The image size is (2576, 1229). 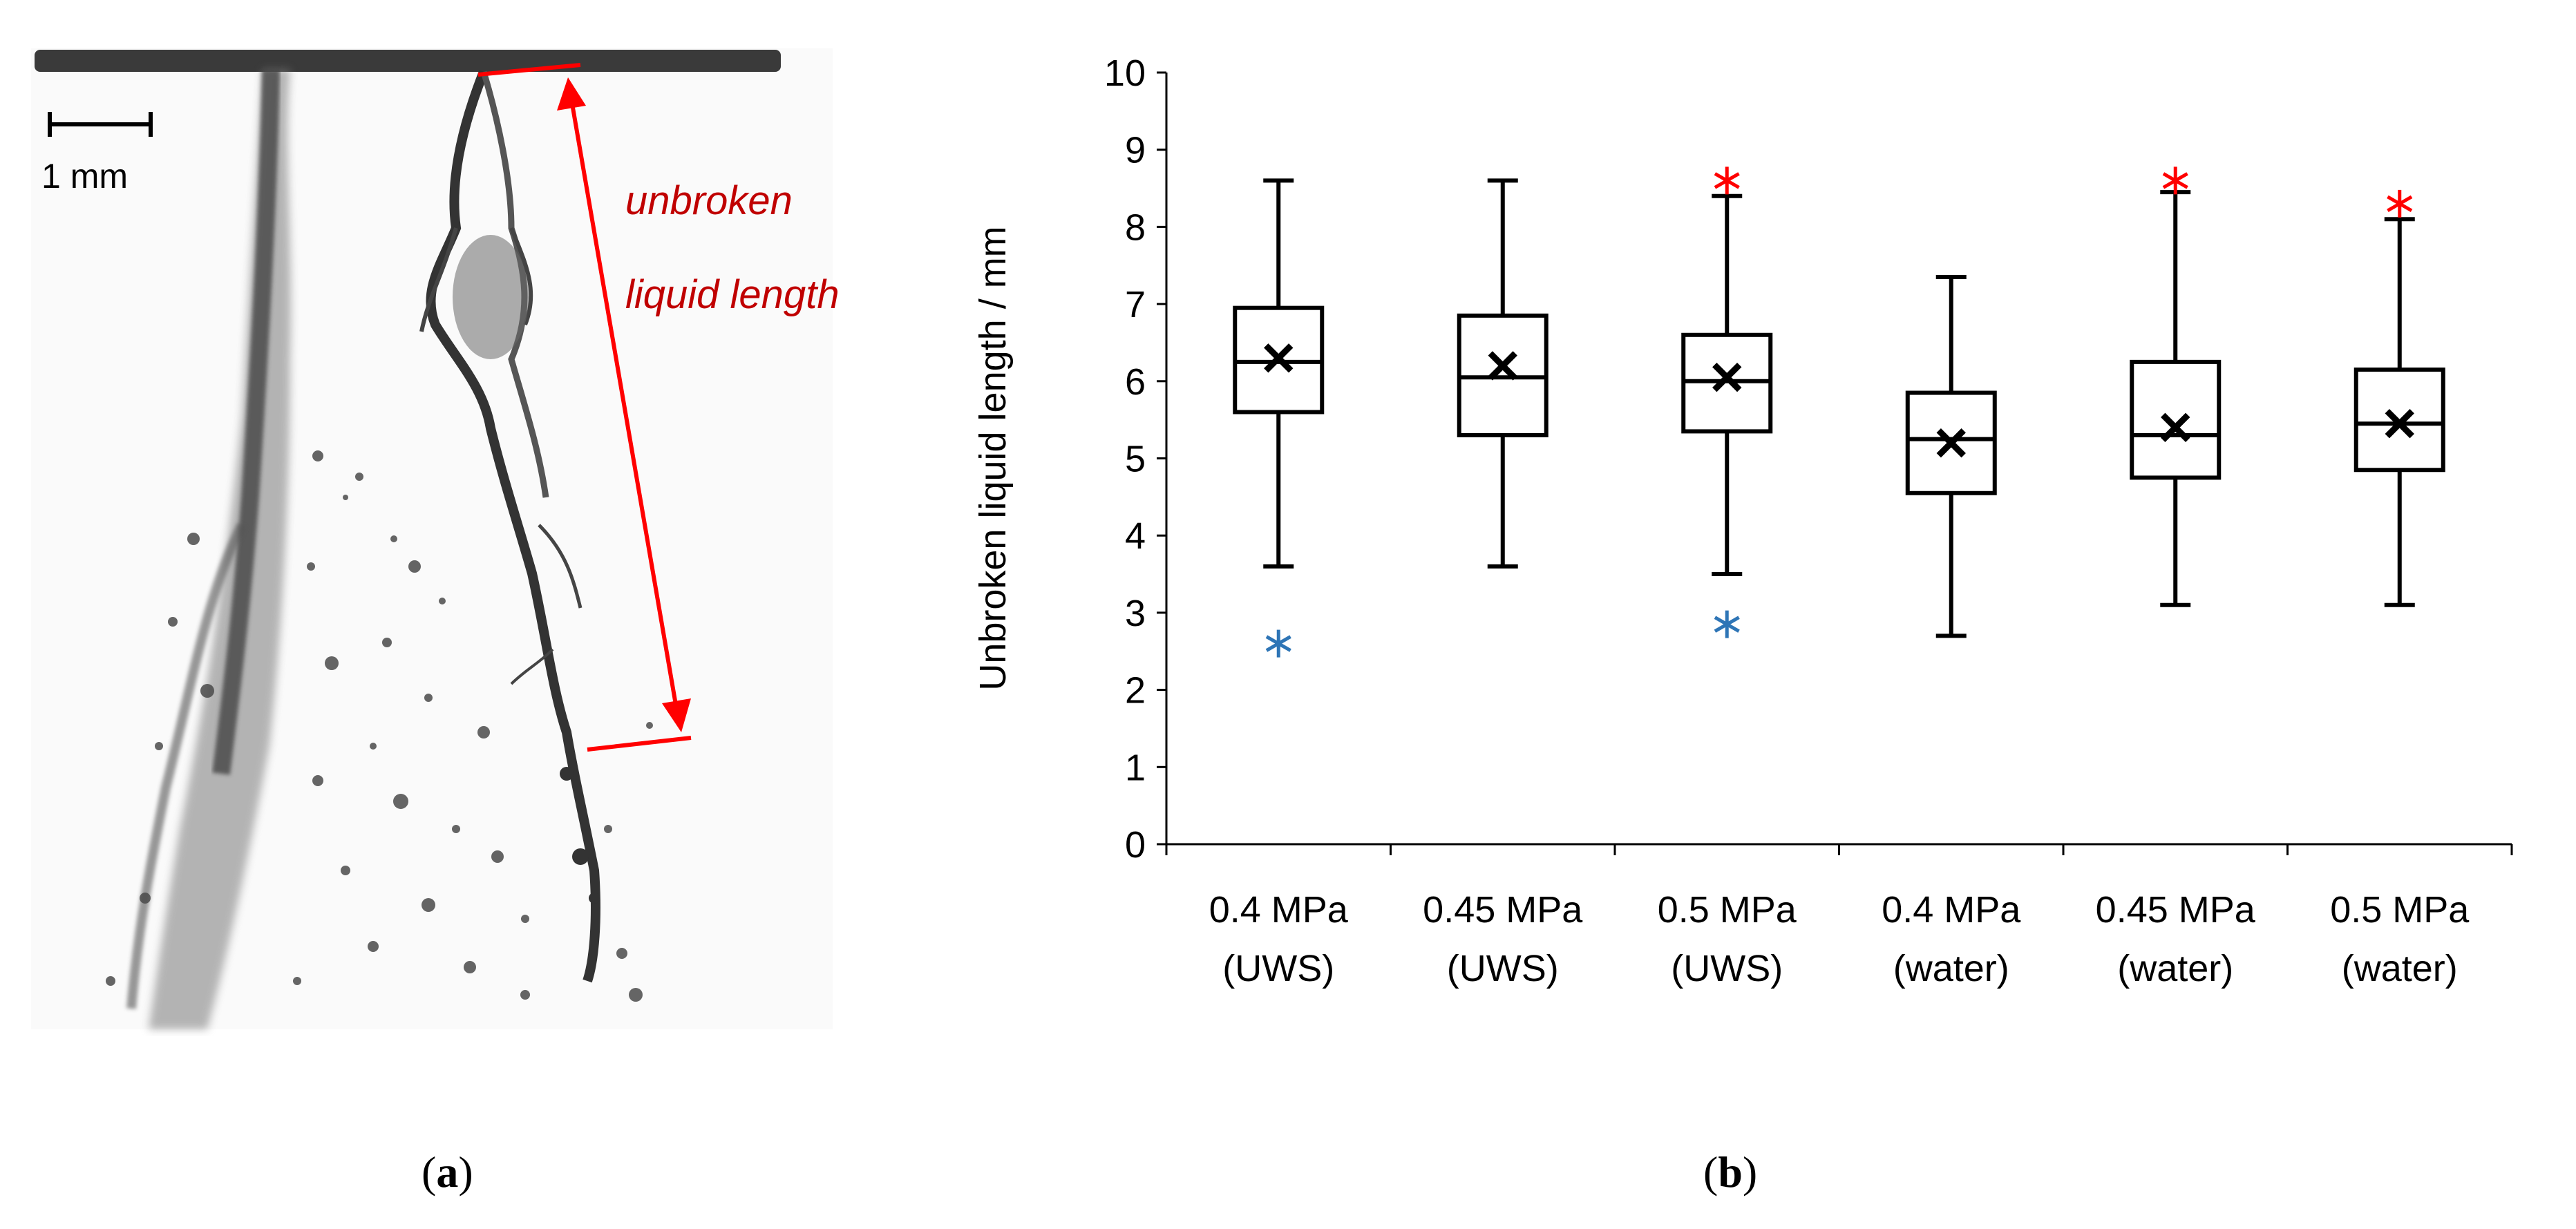 I want to click on y-tick-label: 7, so click(x=1135, y=304).